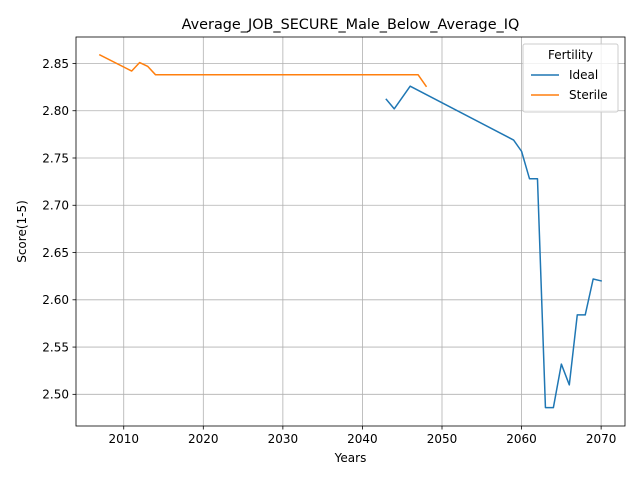 The image size is (640, 480). Describe the element at coordinates (521, 439) in the screenshot. I see `x-tick-label: 2060` at that location.